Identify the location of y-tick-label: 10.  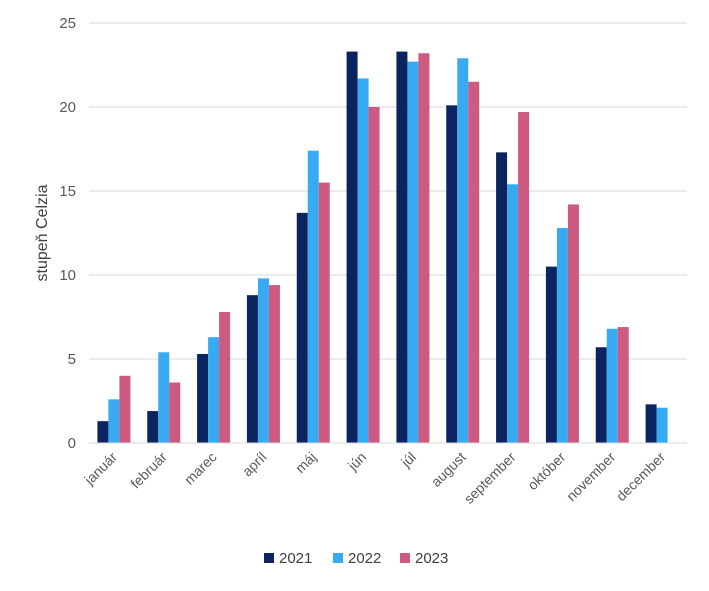
(67, 275).